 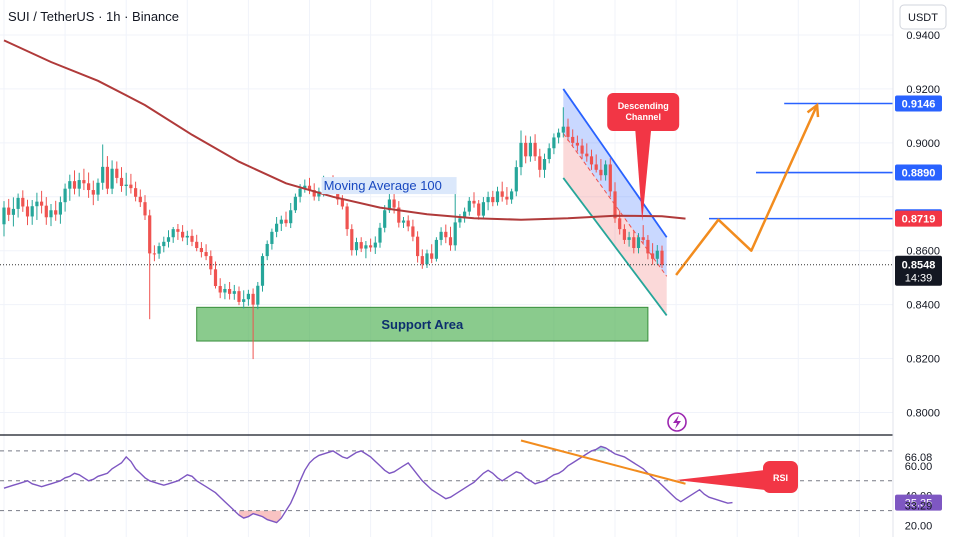 I want to click on callout-text-line-1: Descending, so click(x=643, y=106).